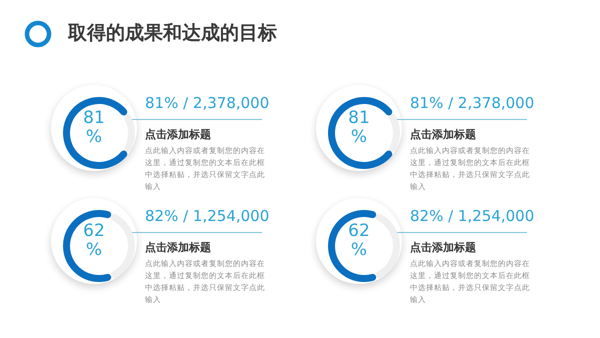 This screenshot has height=338, width=600. What do you see at coordinates (172, 33) in the screenshot?
I see `chart-title: 取得的成果和达成的目标` at bounding box center [172, 33].